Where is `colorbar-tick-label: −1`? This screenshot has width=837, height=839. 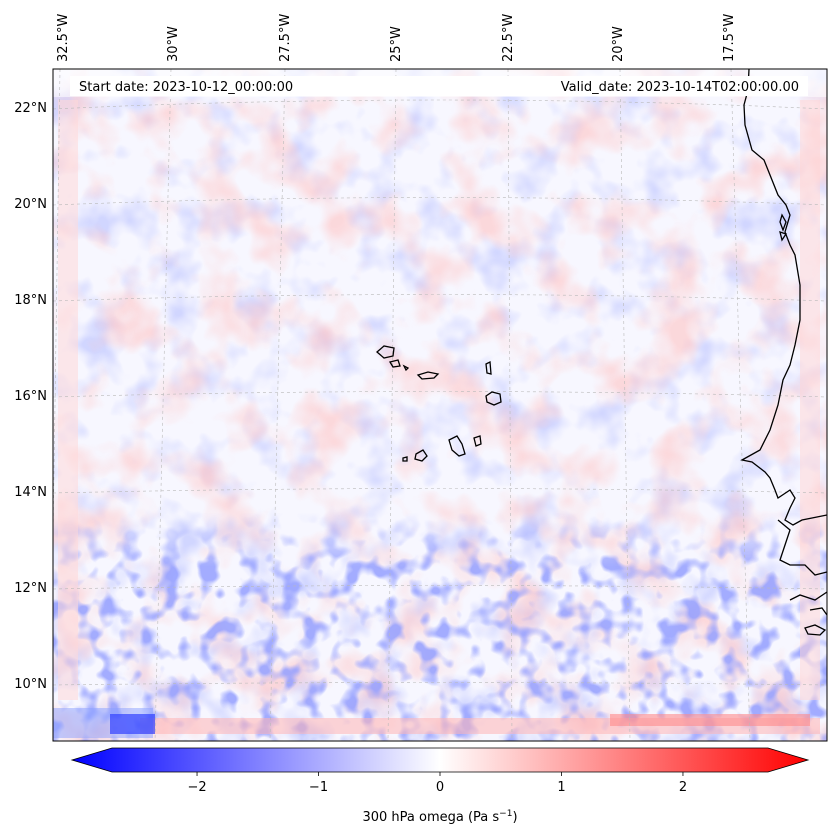 colorbar-tick-label: −1 is located at coordinates (318, 787).